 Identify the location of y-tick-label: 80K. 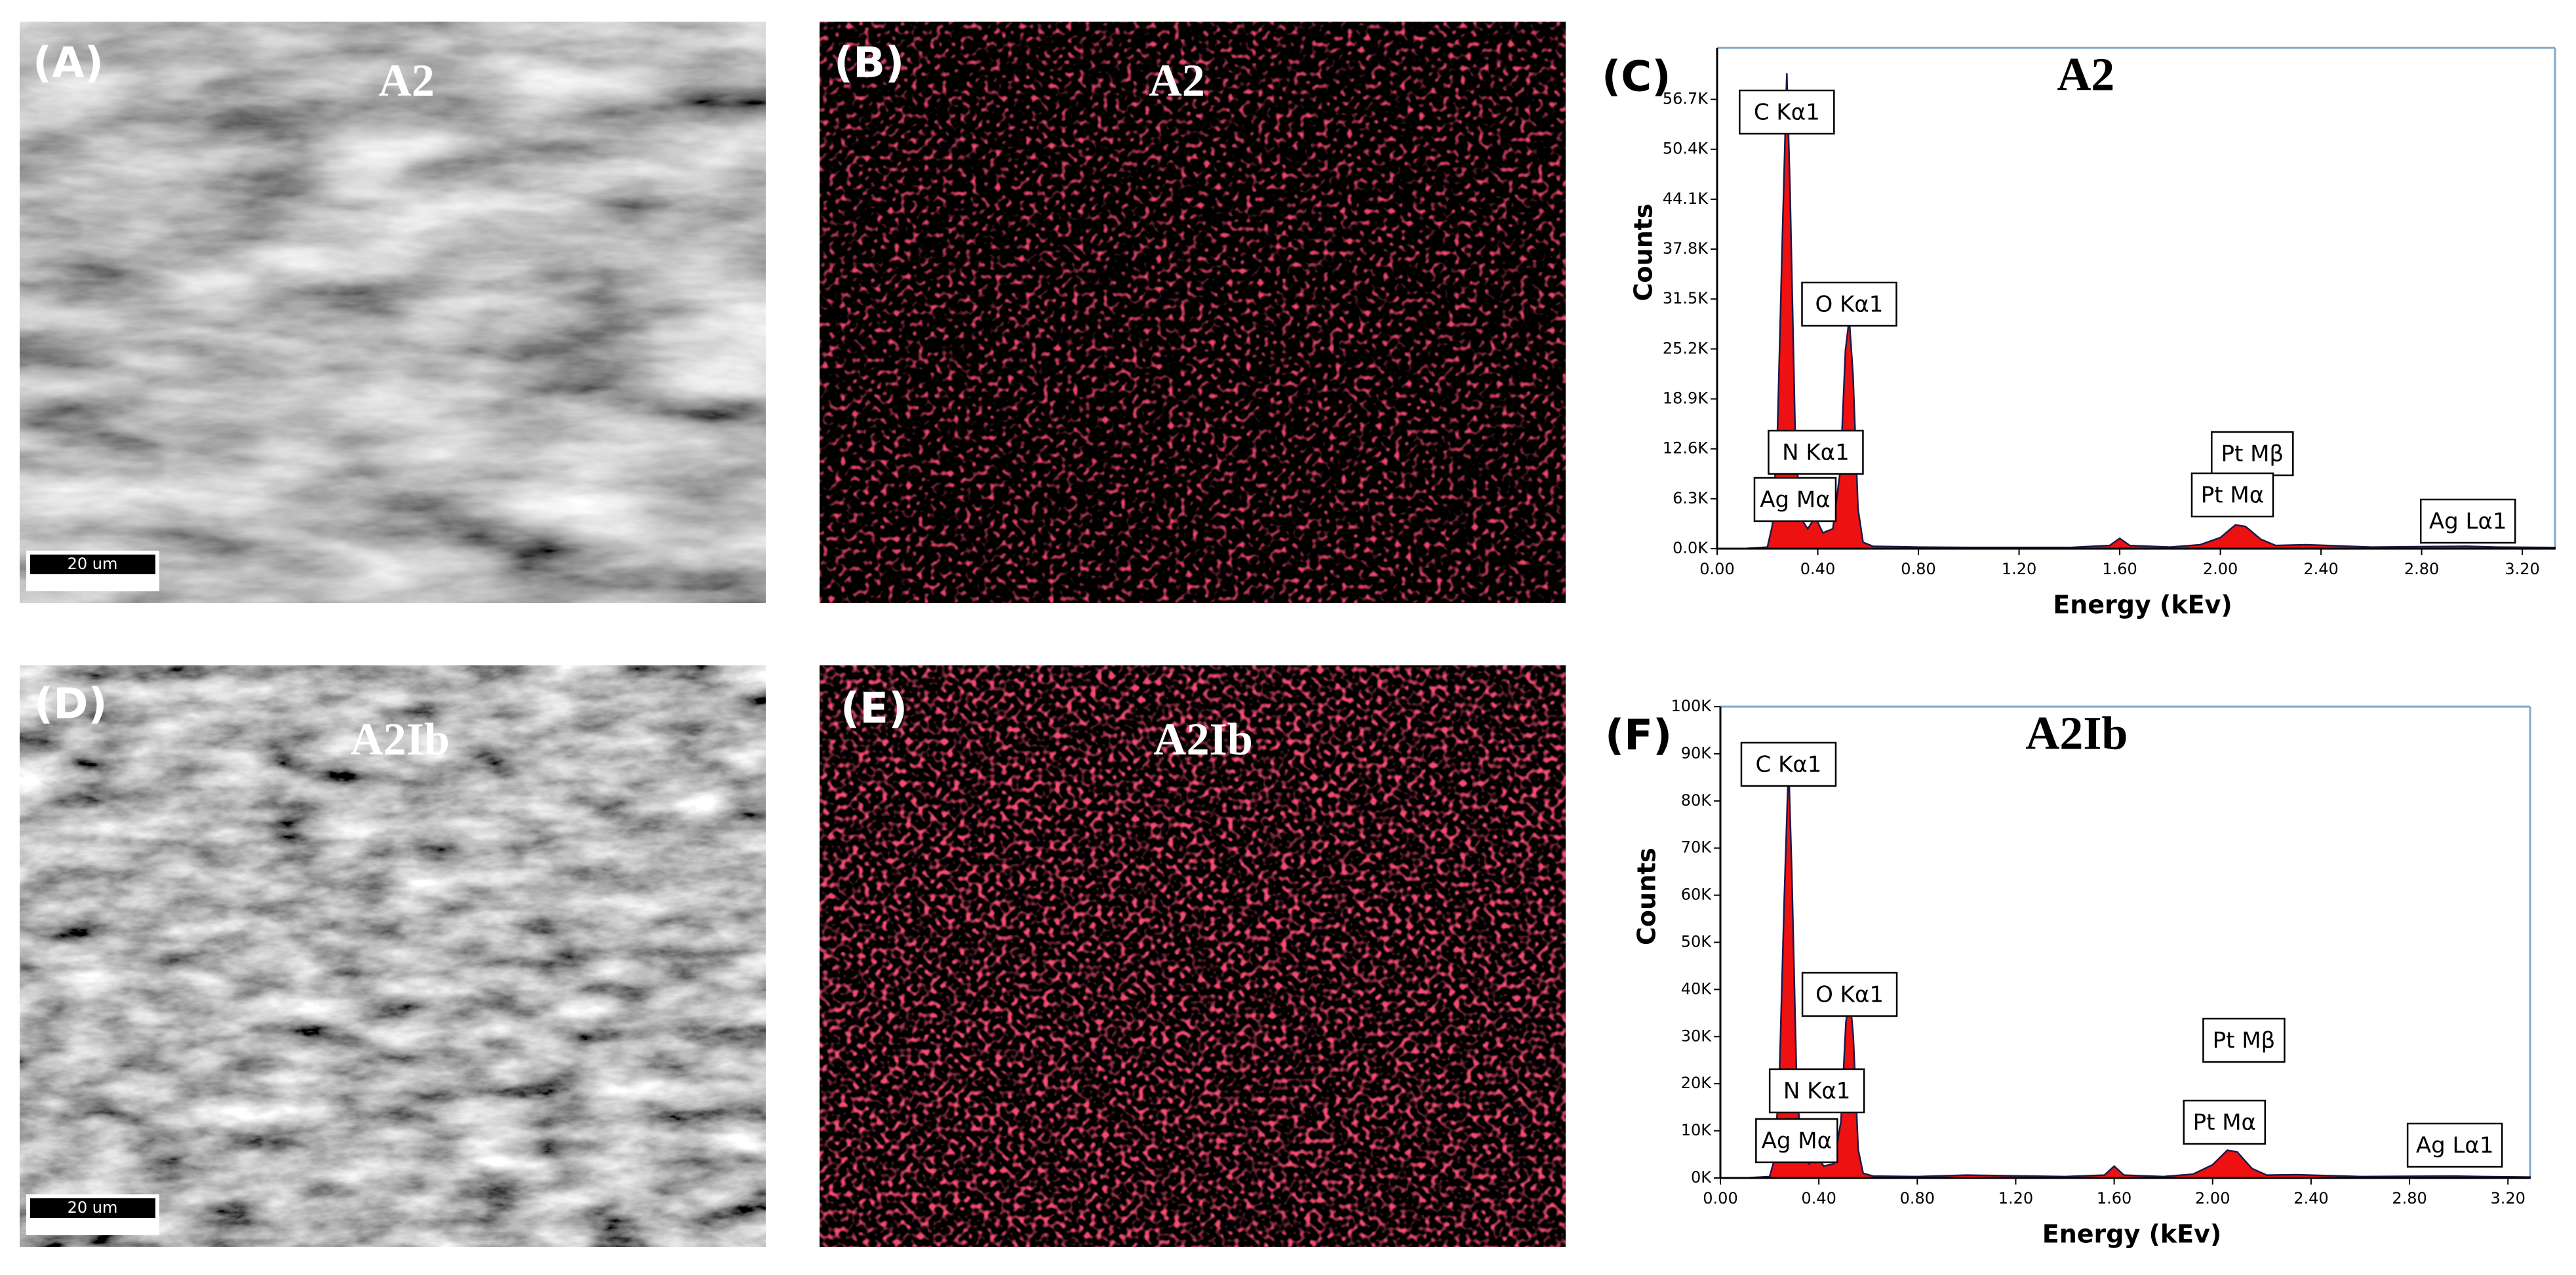
(1697, 800).